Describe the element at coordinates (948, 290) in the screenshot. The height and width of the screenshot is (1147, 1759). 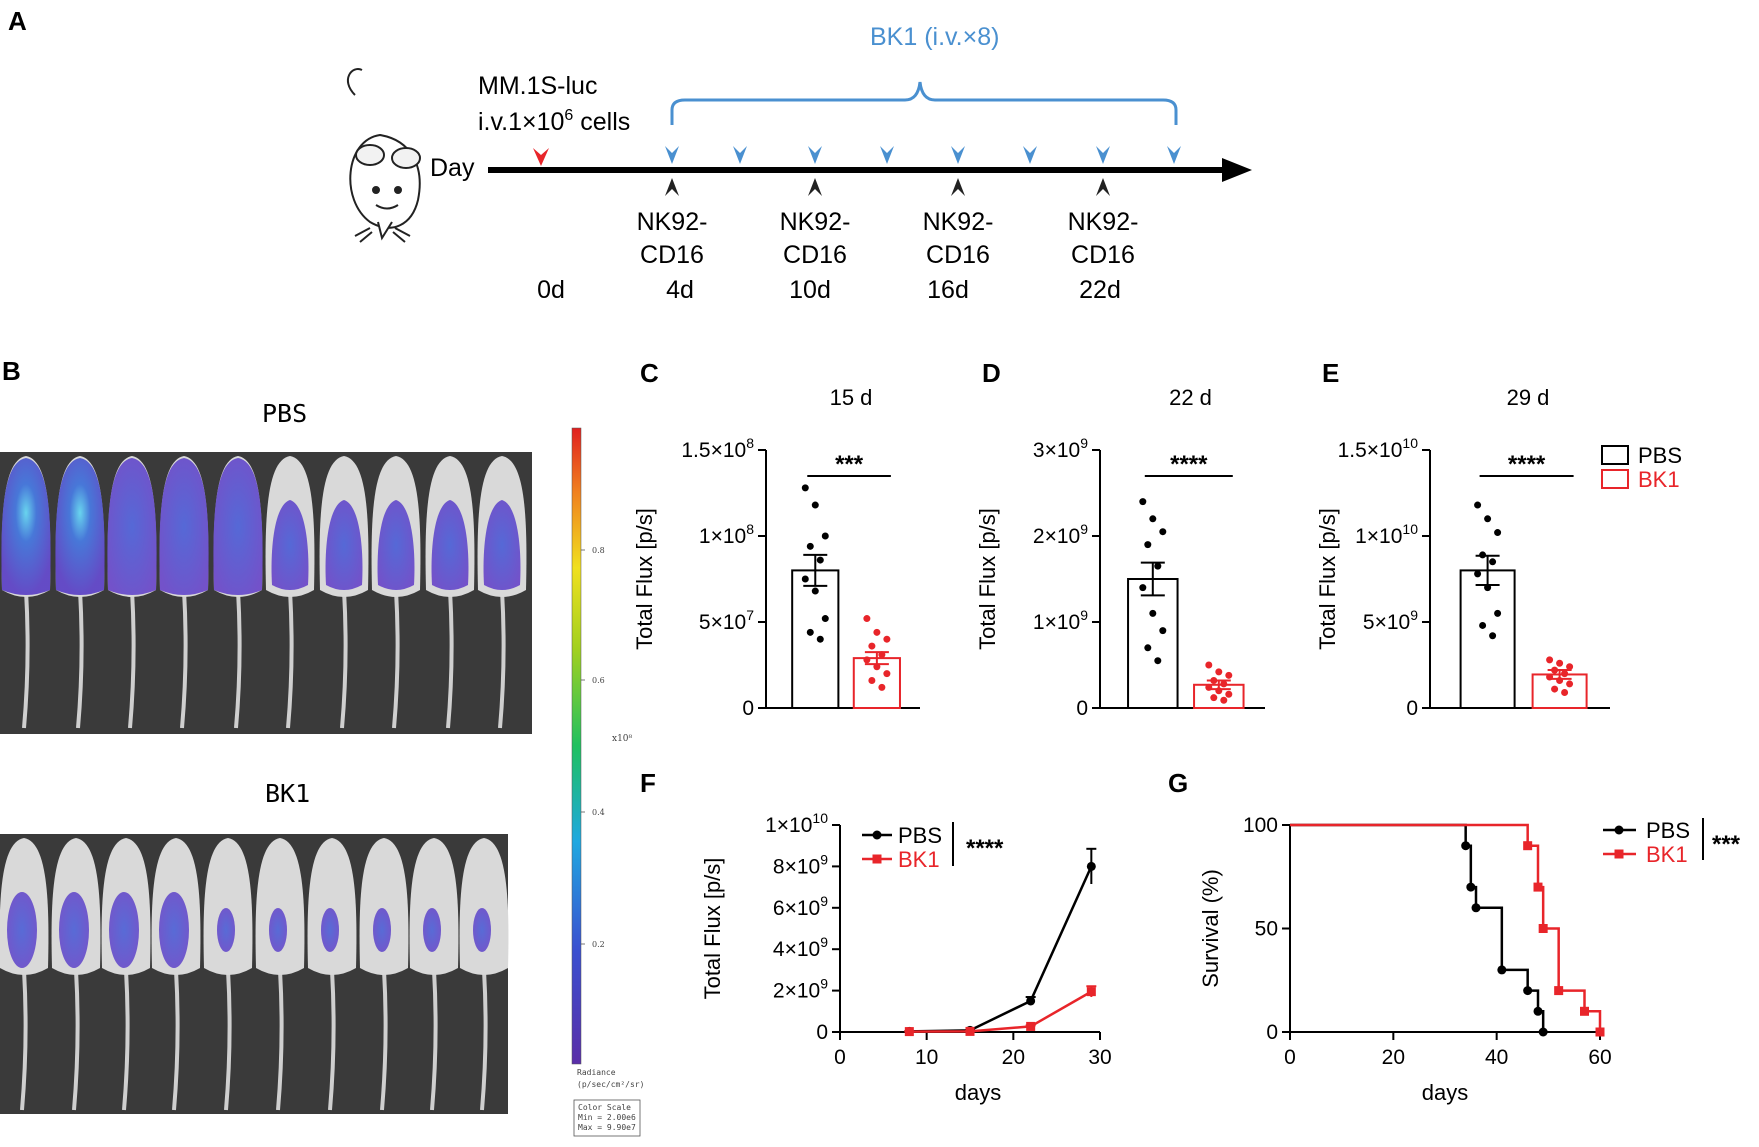
I see `timeline-day-16d: 16d` at that location.